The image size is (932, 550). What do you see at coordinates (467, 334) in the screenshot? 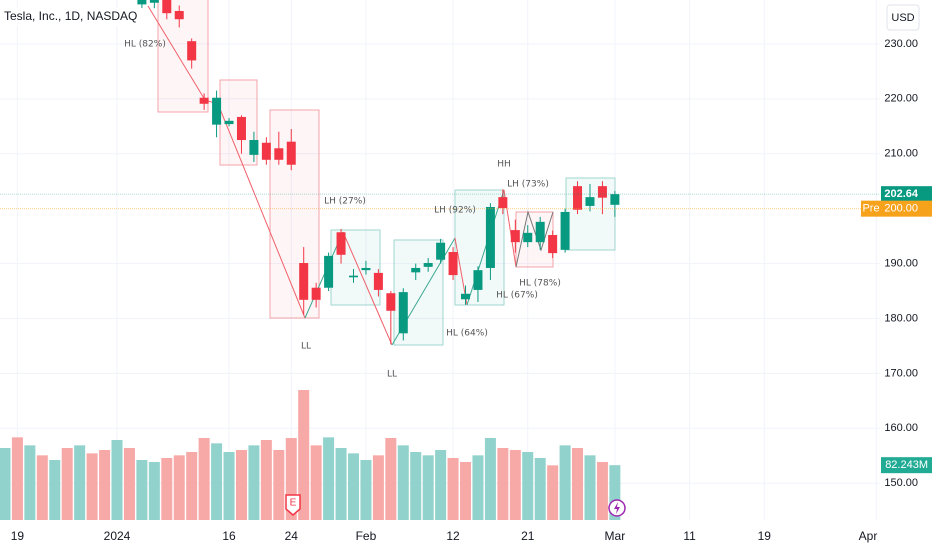
I see `swing-label: HL (64%)` at bounding box center [467, 334].